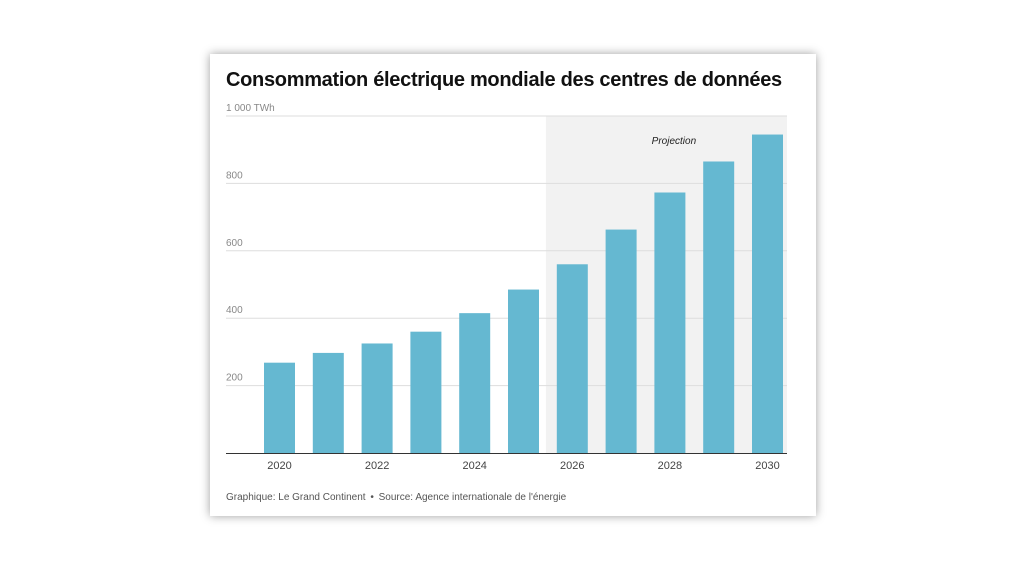 Image resolution: width=1024 pixels, height=573 pixels. Describe the element at coordinates (234, 310) in the screenshot. I see `y-tick-label: 400` at that location.